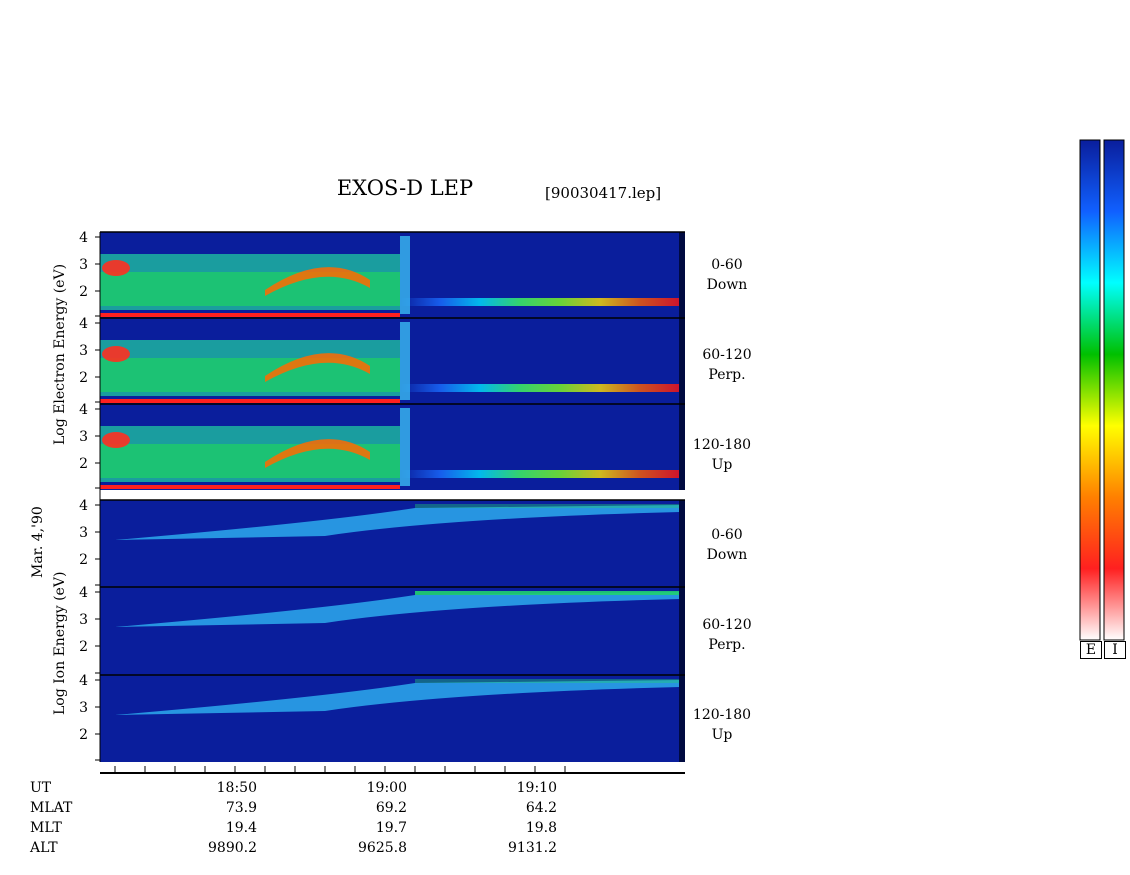  I want to click on colorbar-electron, so click(1090, 390).